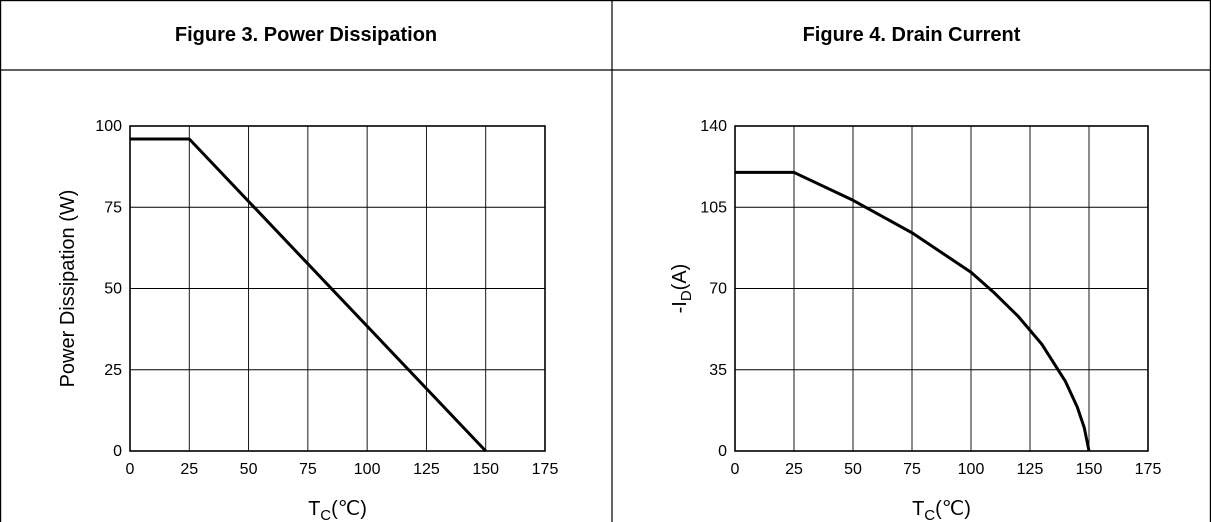 The height and width of the screenshot is (522, 1211). Describe the element at coordinates (718, 370) in the screenshot. I see `y-tick-label: 35` at that location.